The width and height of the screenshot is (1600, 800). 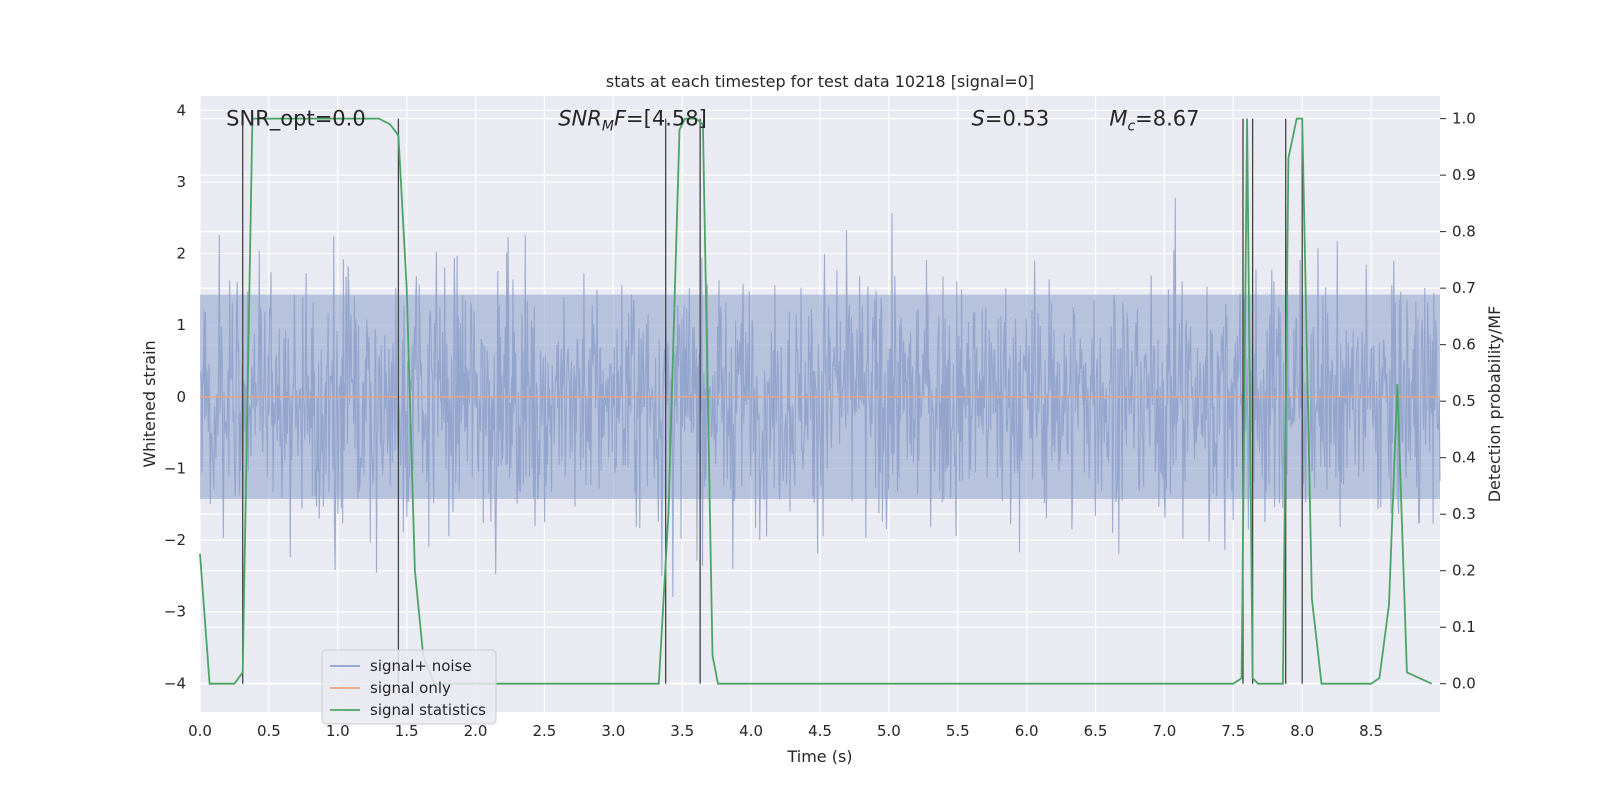 I want to click on legend-label: signal statistics, so click(x=428, y=710).